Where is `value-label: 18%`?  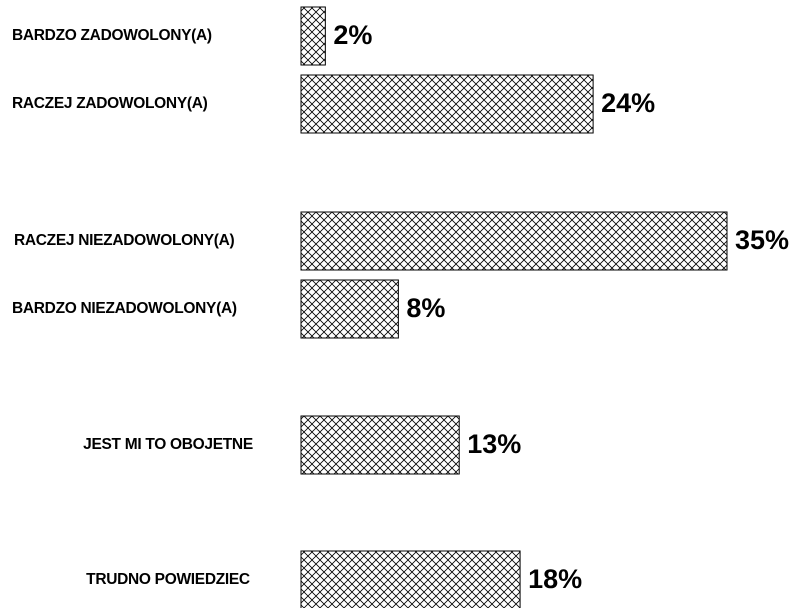 value-label: 18% is located at coordinates (555, 579).